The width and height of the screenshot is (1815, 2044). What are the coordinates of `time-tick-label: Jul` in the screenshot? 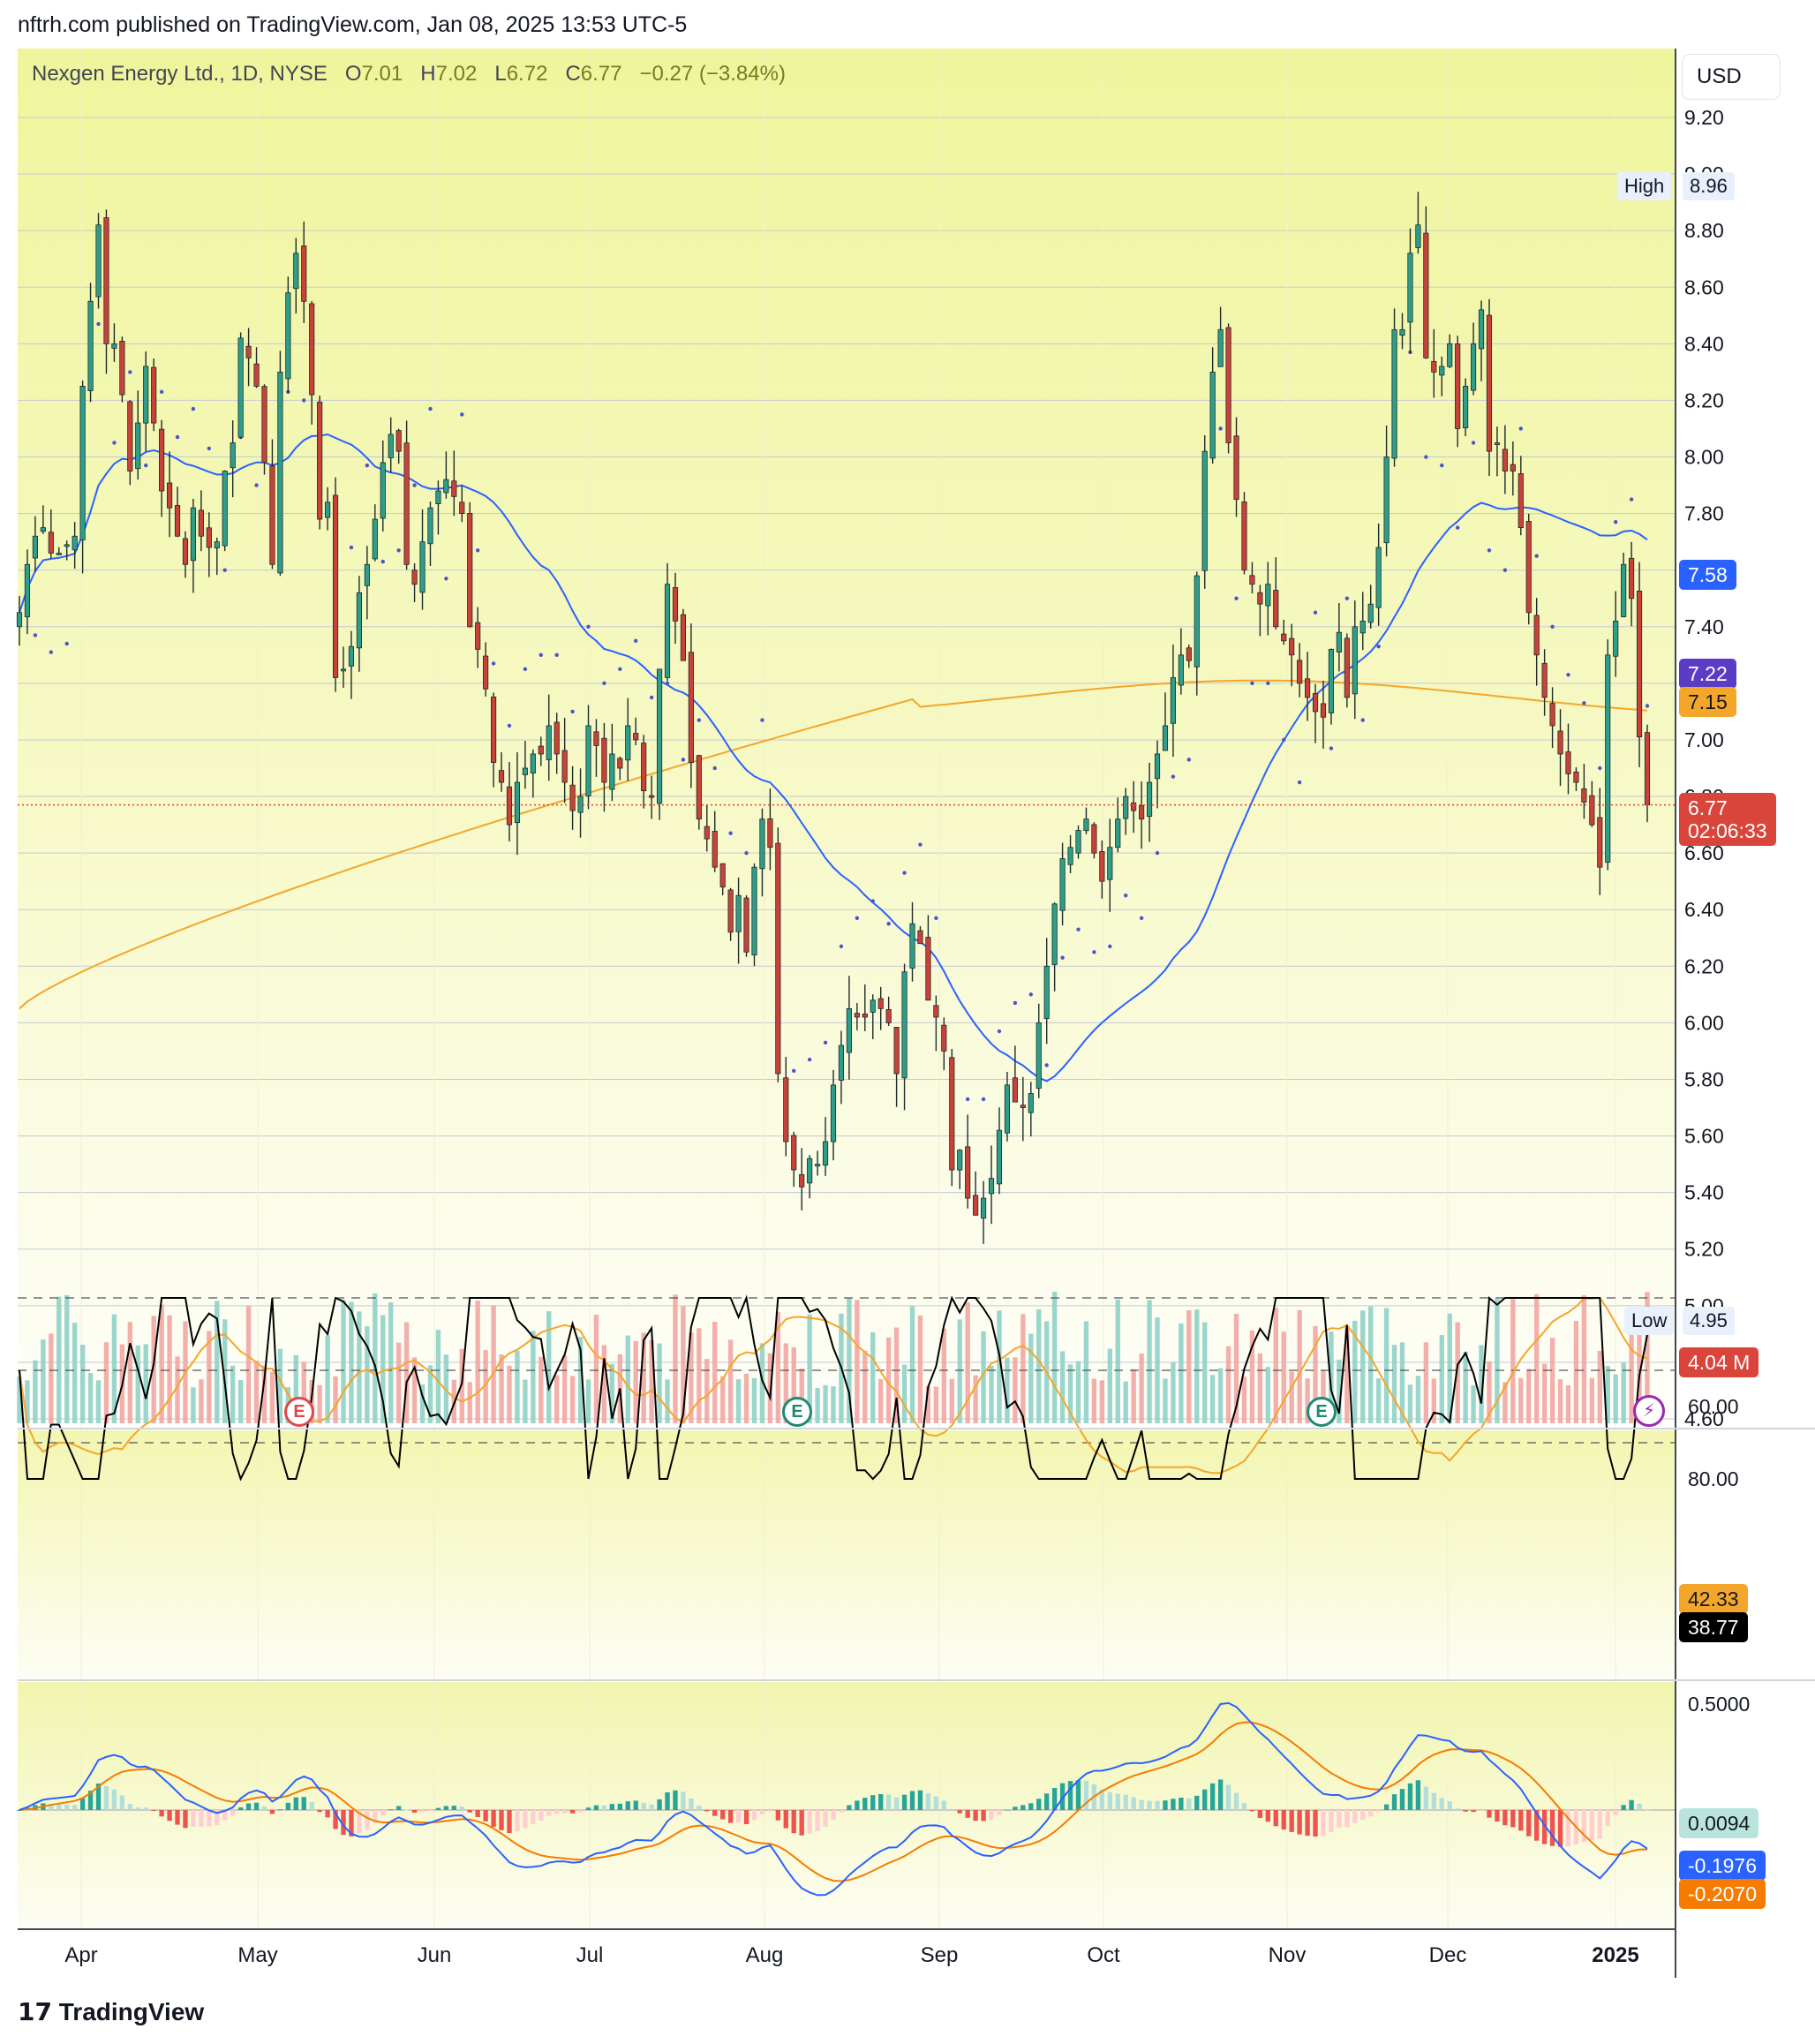 It's located at (590, 1955).